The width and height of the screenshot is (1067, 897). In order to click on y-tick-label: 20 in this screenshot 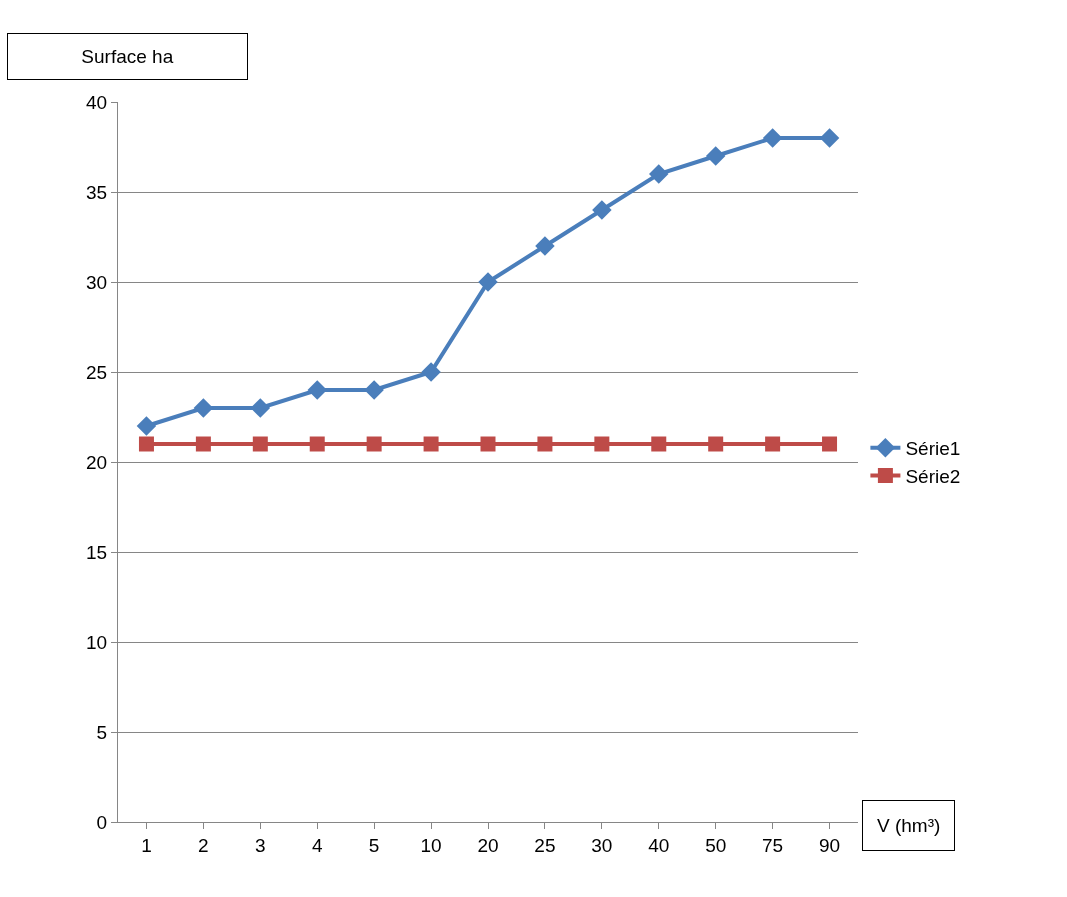, I will do `click(97, 462)`.